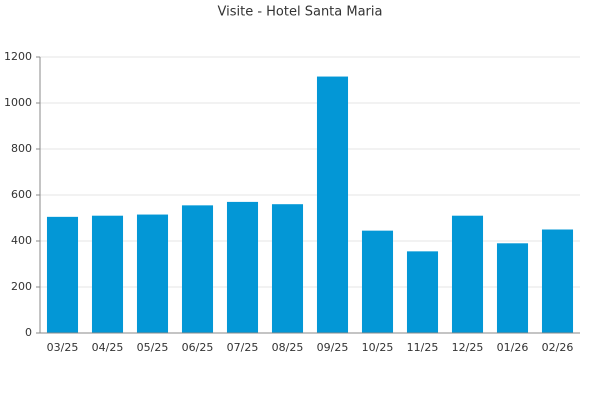  I want to click on x-tick-label: 03/25, so click(63, 347).